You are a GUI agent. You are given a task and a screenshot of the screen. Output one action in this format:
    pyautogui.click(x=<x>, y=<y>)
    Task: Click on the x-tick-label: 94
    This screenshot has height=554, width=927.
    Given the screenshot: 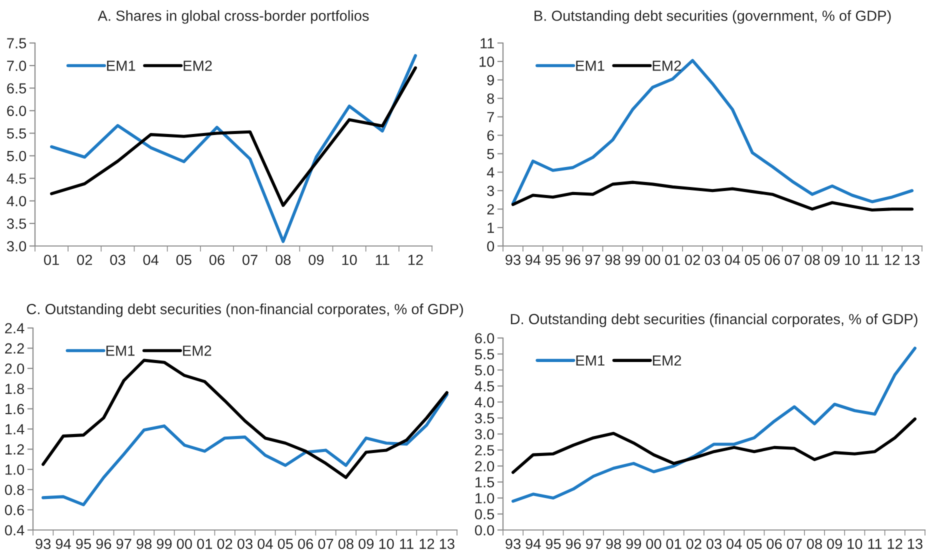 What is the action you would take?
    pyautogui.click(x=533, y=260)
    